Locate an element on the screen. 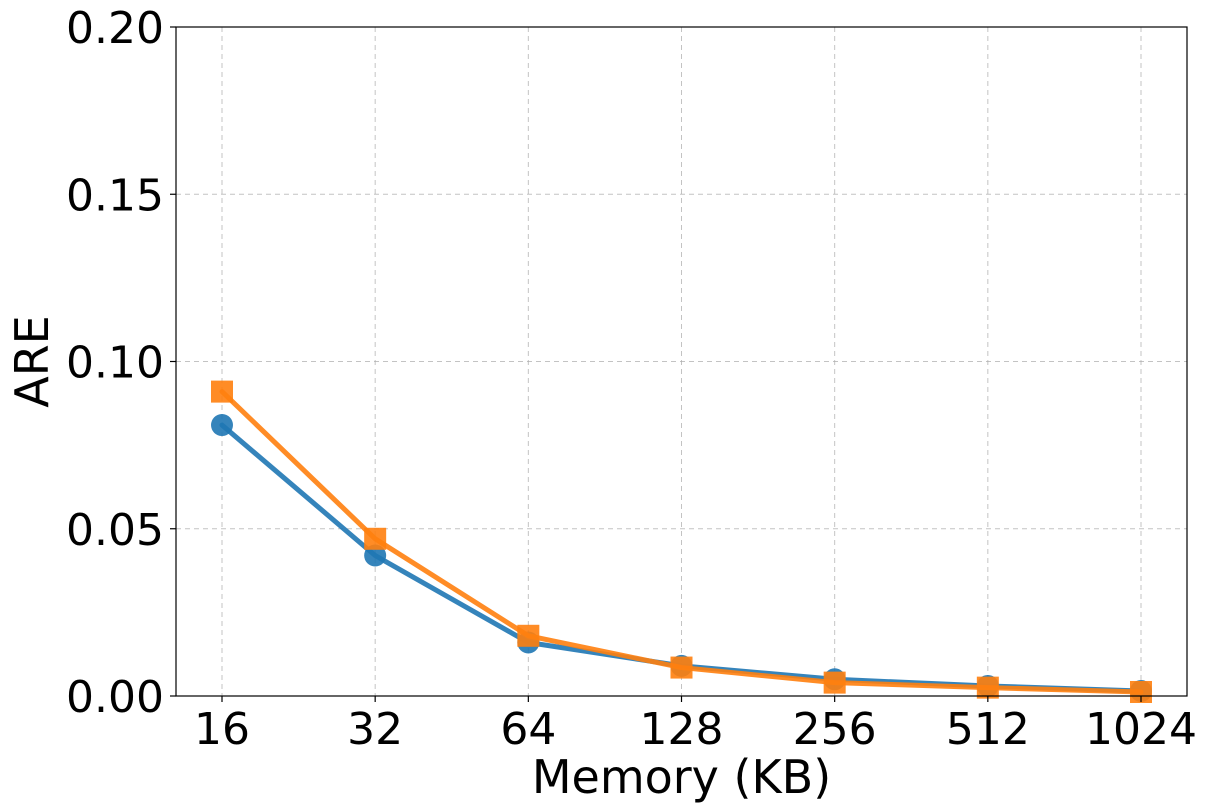 This screenshot has height=811, width=1211. x-tick-label: 16 is located at coordinates (222, 729).